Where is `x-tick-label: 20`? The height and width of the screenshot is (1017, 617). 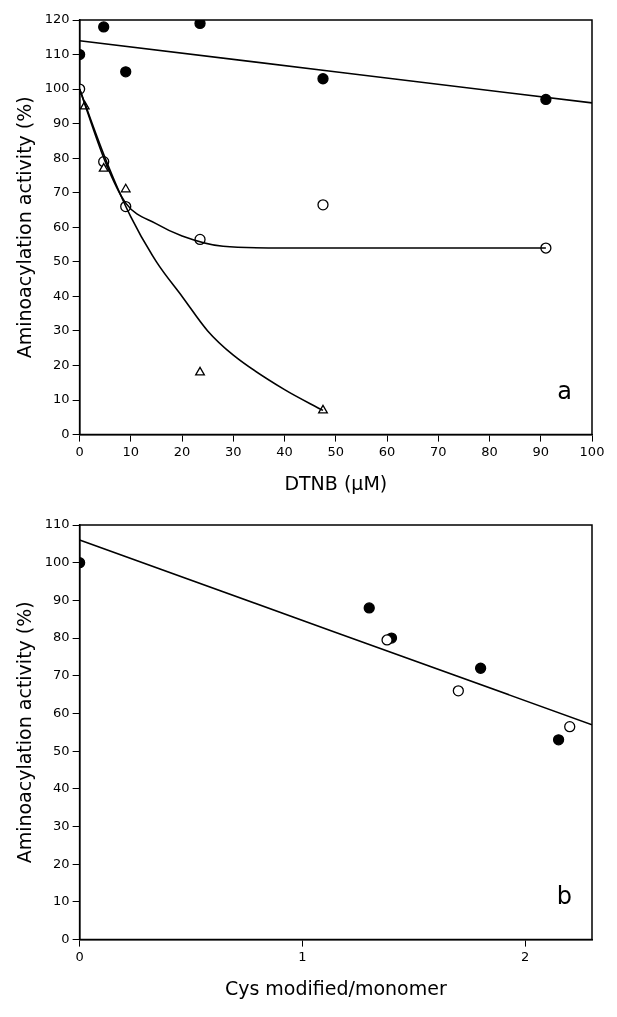
x-tick-label: 20 is located at coordinates (182, 451).